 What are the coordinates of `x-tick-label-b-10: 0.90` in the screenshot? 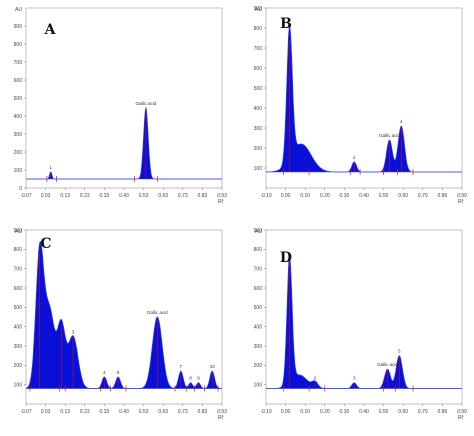 It's located at (462, 196).